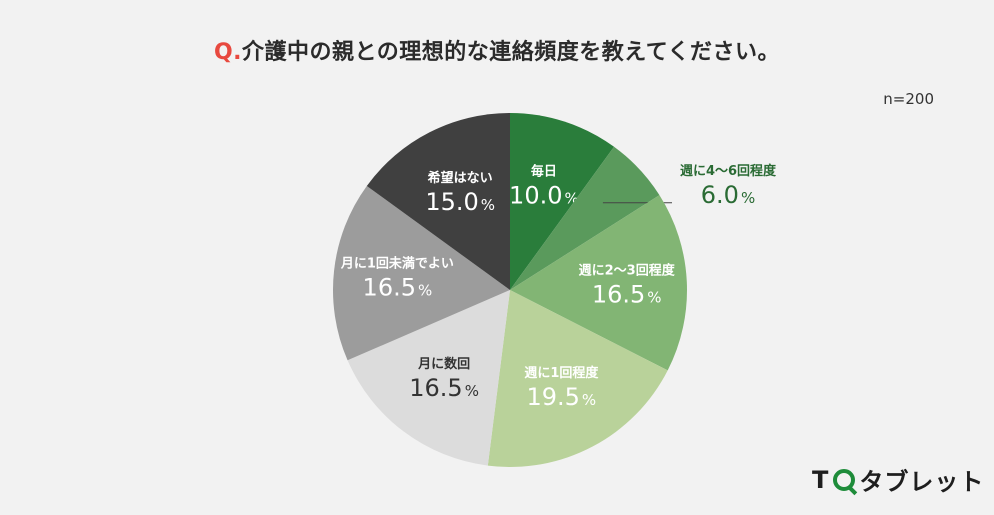 The width and height of the screenshot is (994, 515). I want to click on slice-value: 15.0%, so click(460, 202).